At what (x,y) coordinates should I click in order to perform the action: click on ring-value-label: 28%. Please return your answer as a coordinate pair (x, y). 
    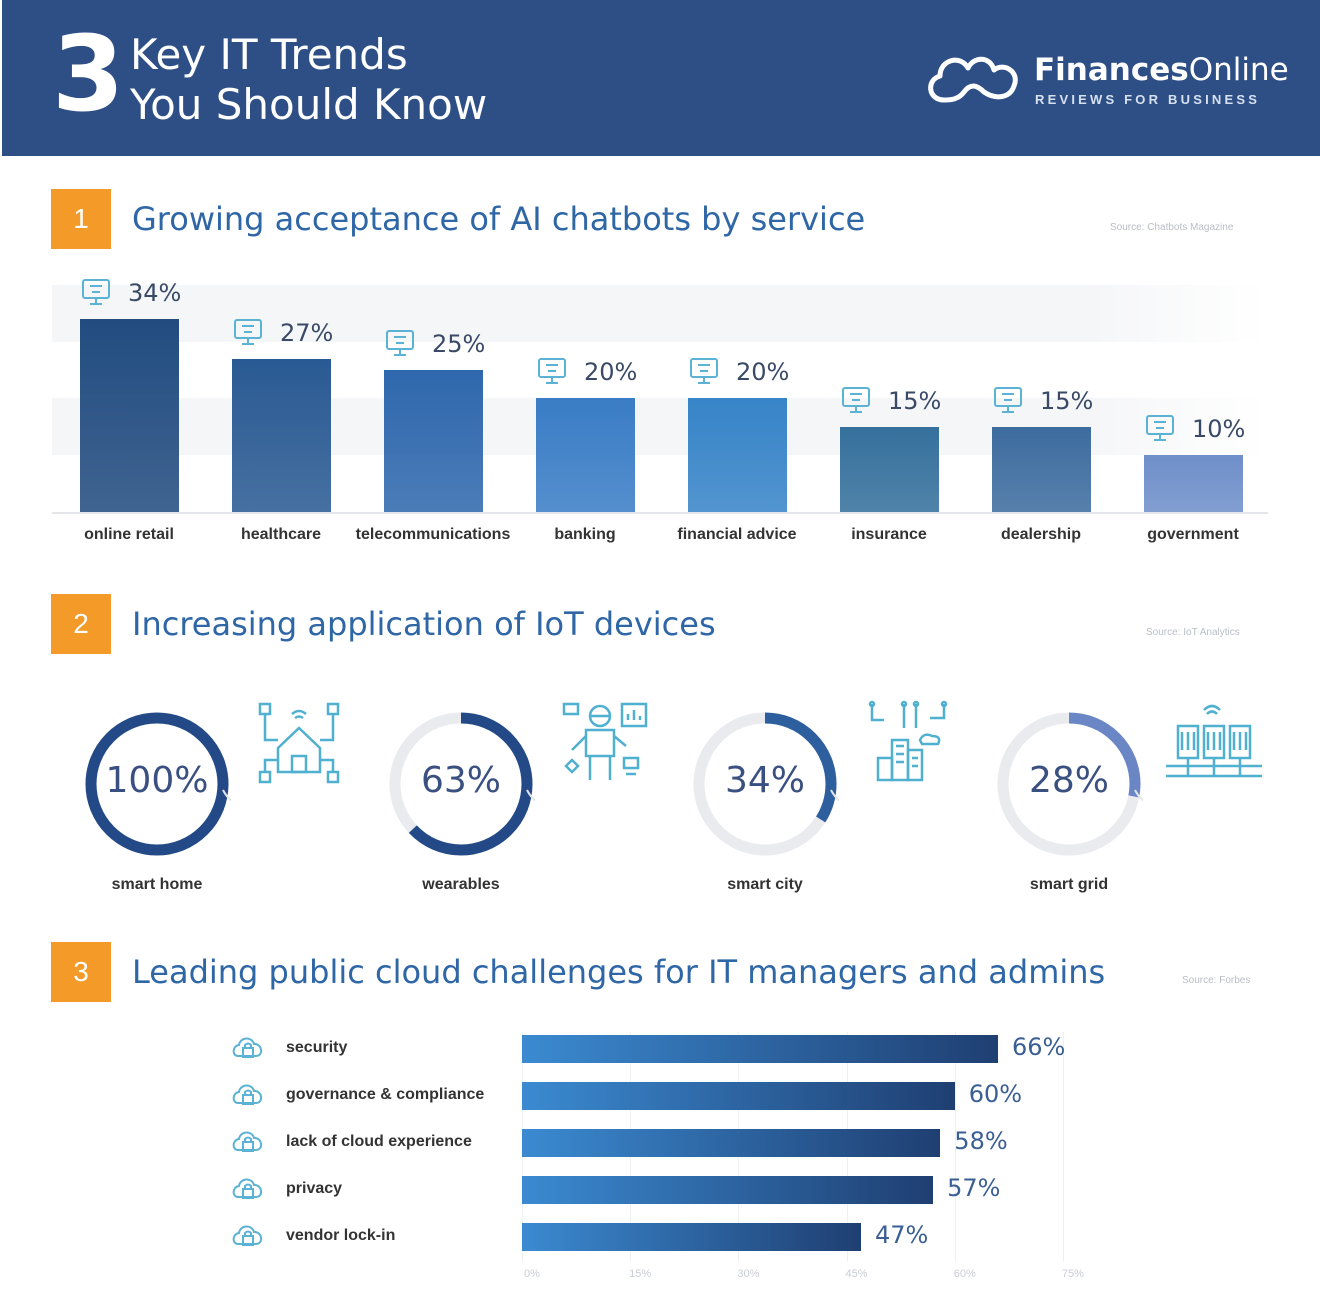
    Looking at the image, I should click on (1068, 780).